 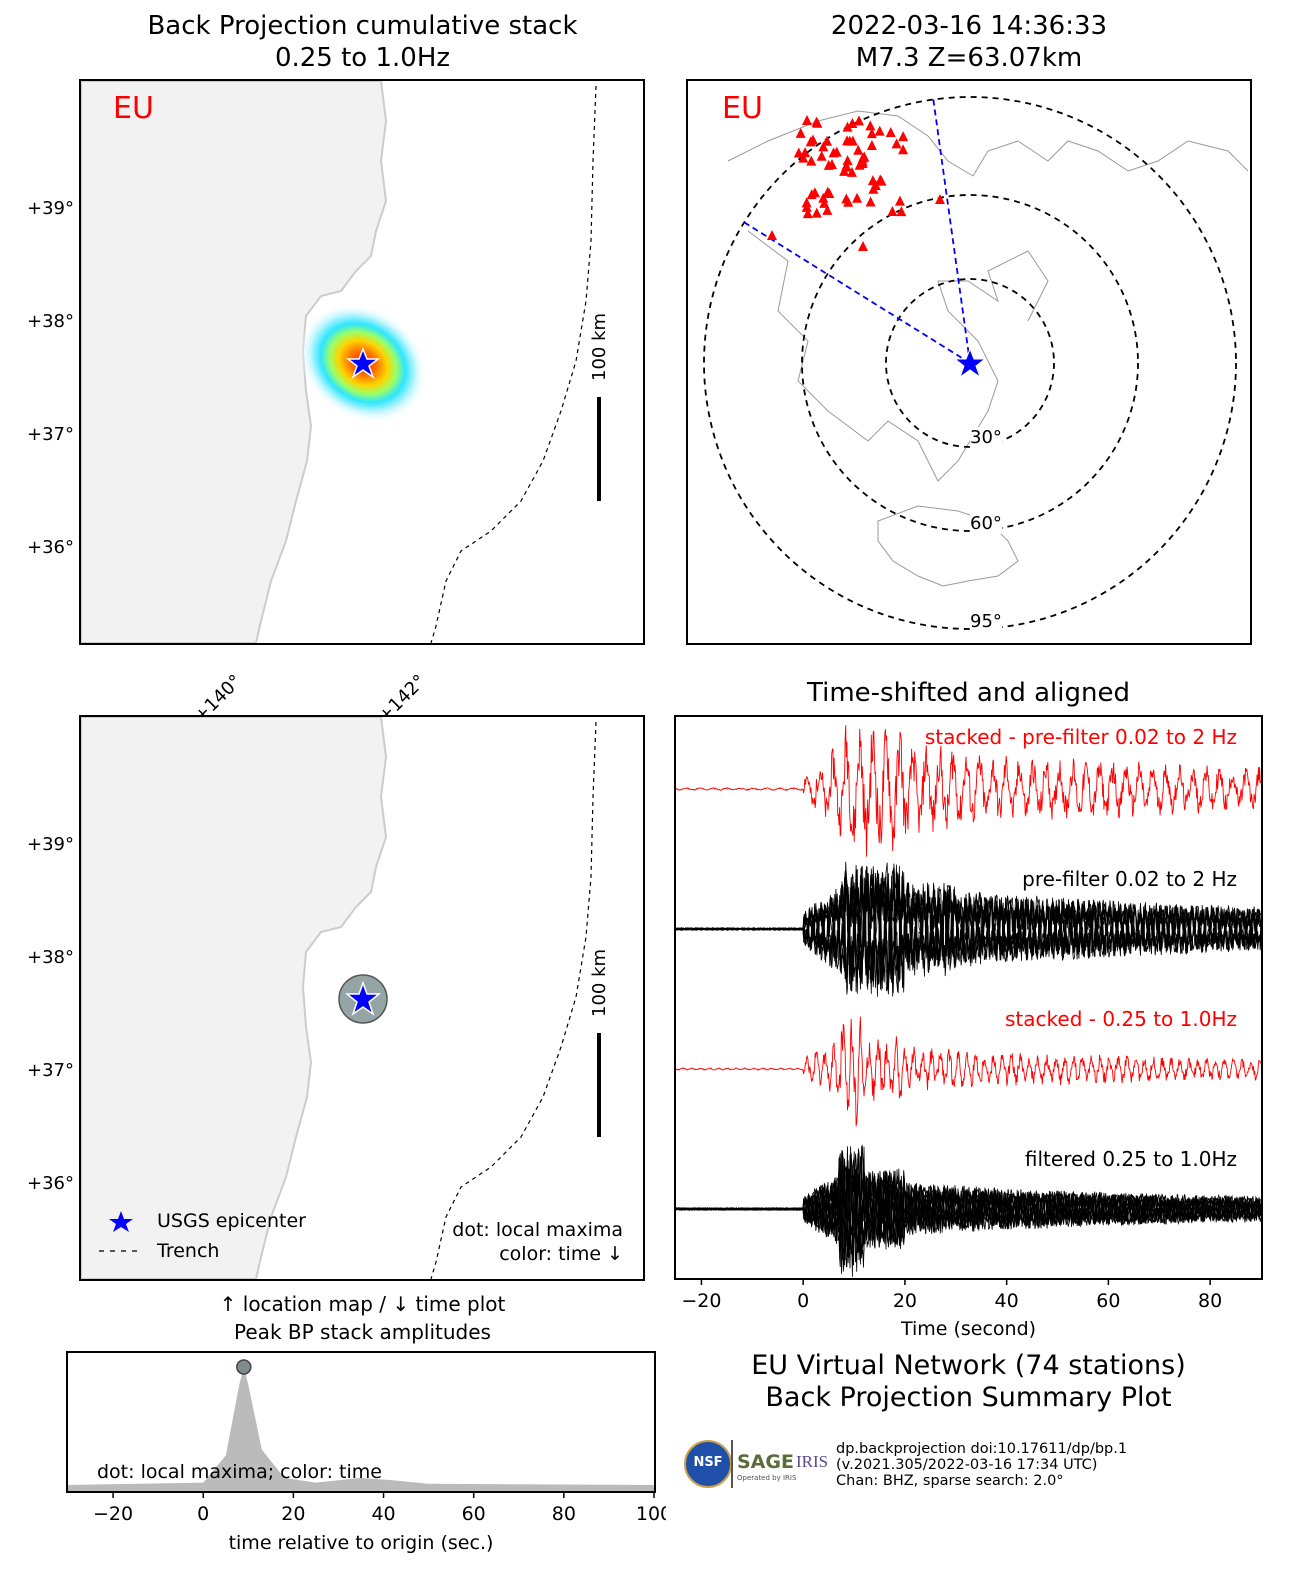 What do you see at coordinates (856, 292) in the screenshot?
I see `azimuth-line-west` at bounding box center [856, 292].